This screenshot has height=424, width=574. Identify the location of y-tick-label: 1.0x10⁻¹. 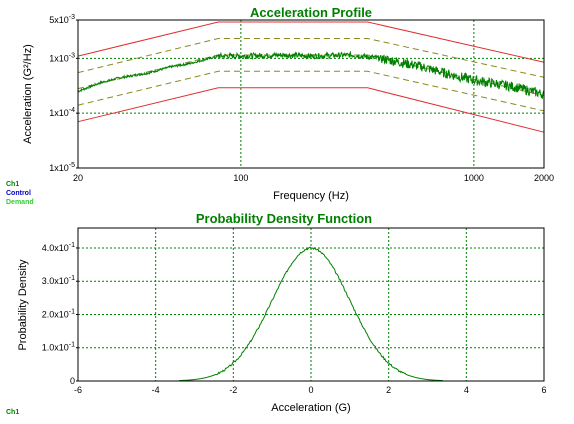
(58, 347).